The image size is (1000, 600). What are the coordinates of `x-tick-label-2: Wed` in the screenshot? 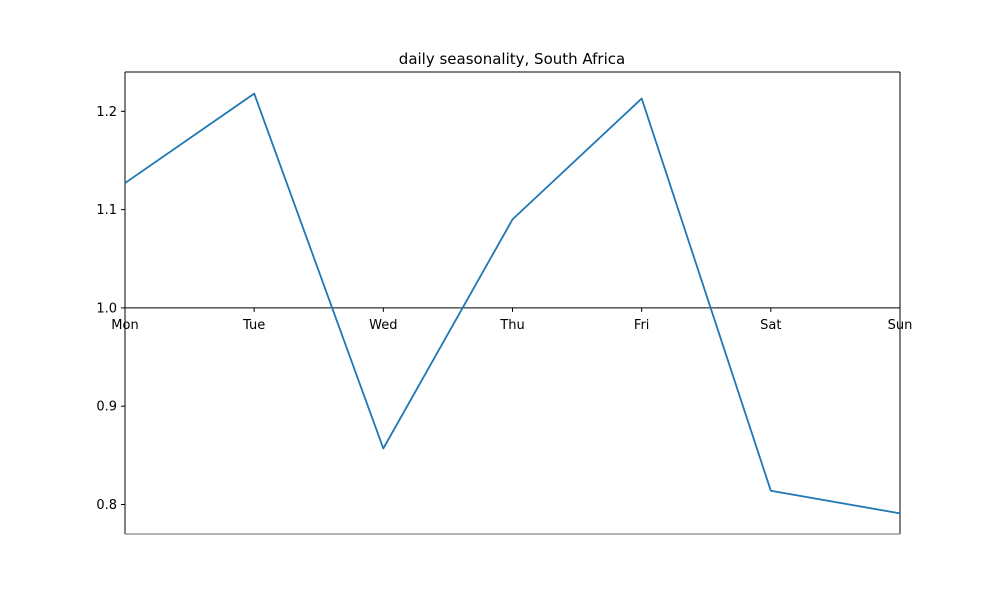 It's located at (383, 325).